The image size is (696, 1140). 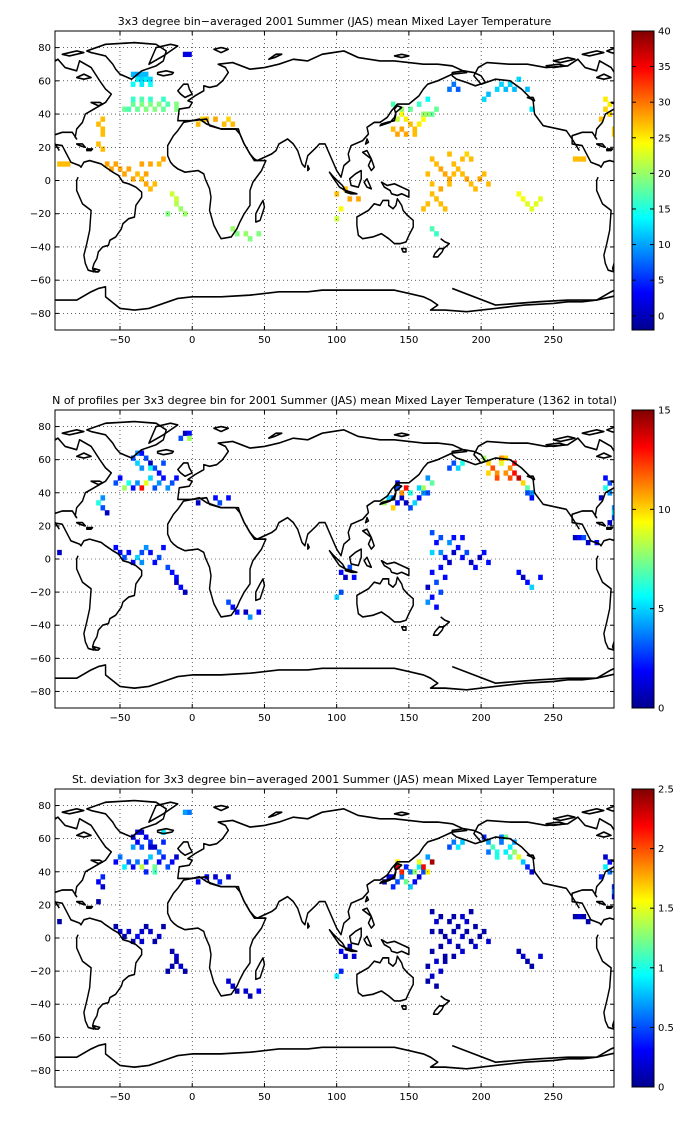 I want to click on colorbar-tick-label: 15, so click(x=664, y=411).